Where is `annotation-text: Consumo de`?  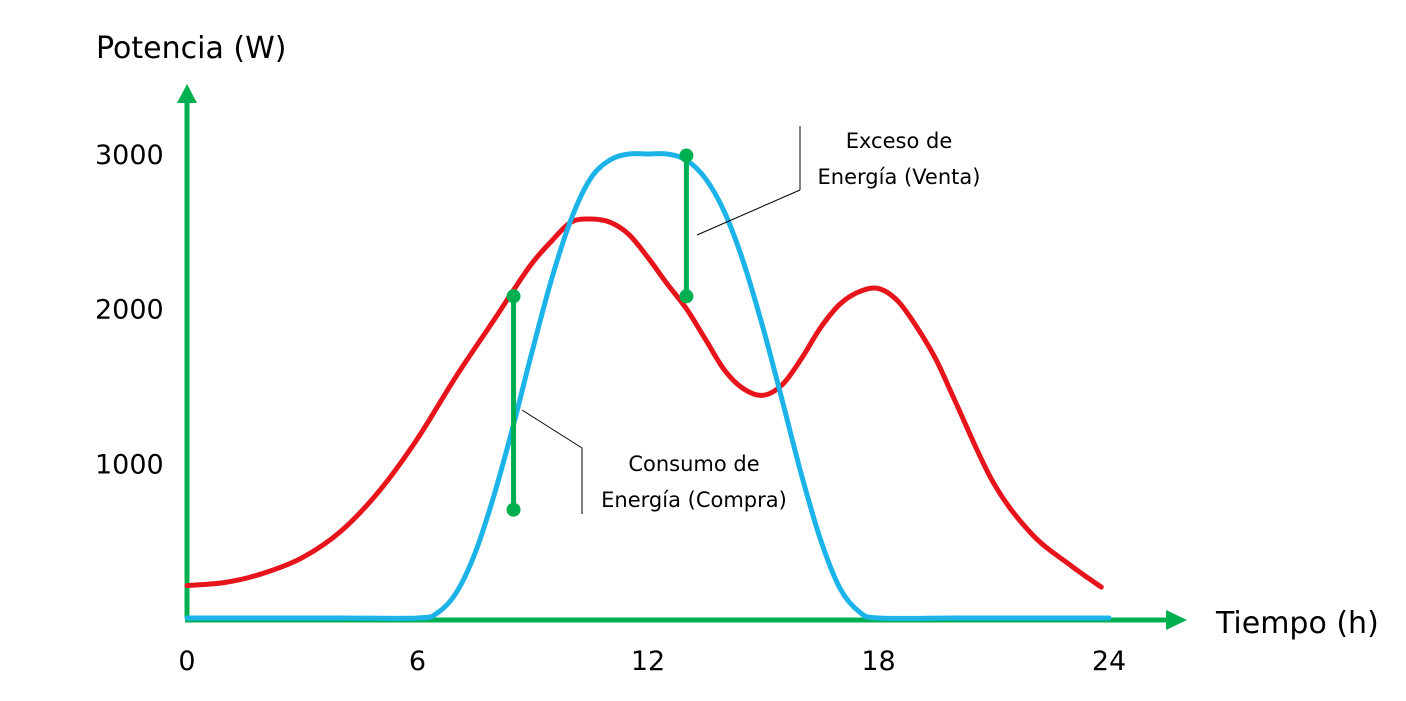 annotation-text: Consumo de is located at coordinates (693, 464).